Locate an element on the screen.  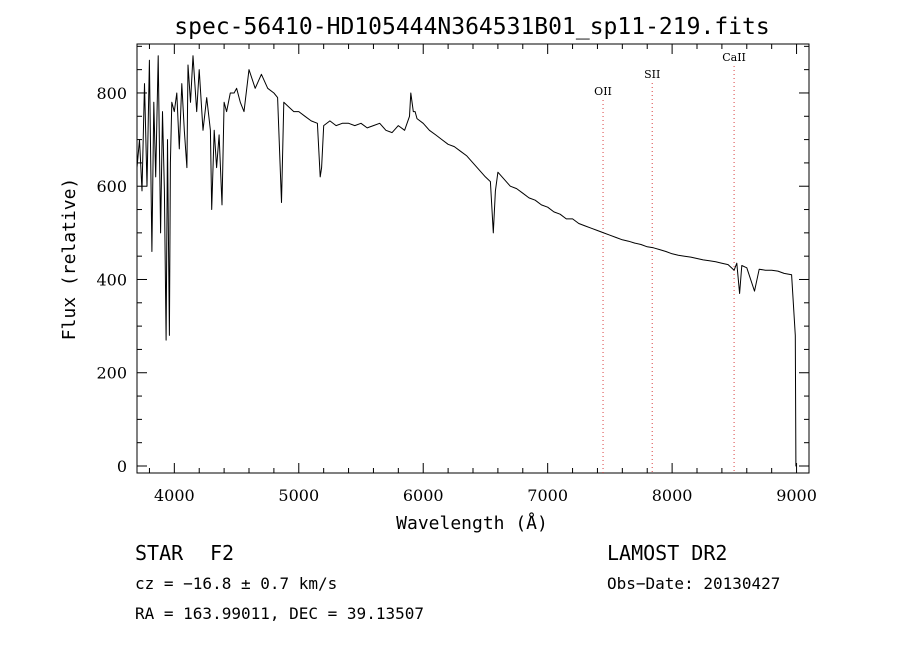
y-axis-label: Flux (relative) is located at coordinates (69, 259).